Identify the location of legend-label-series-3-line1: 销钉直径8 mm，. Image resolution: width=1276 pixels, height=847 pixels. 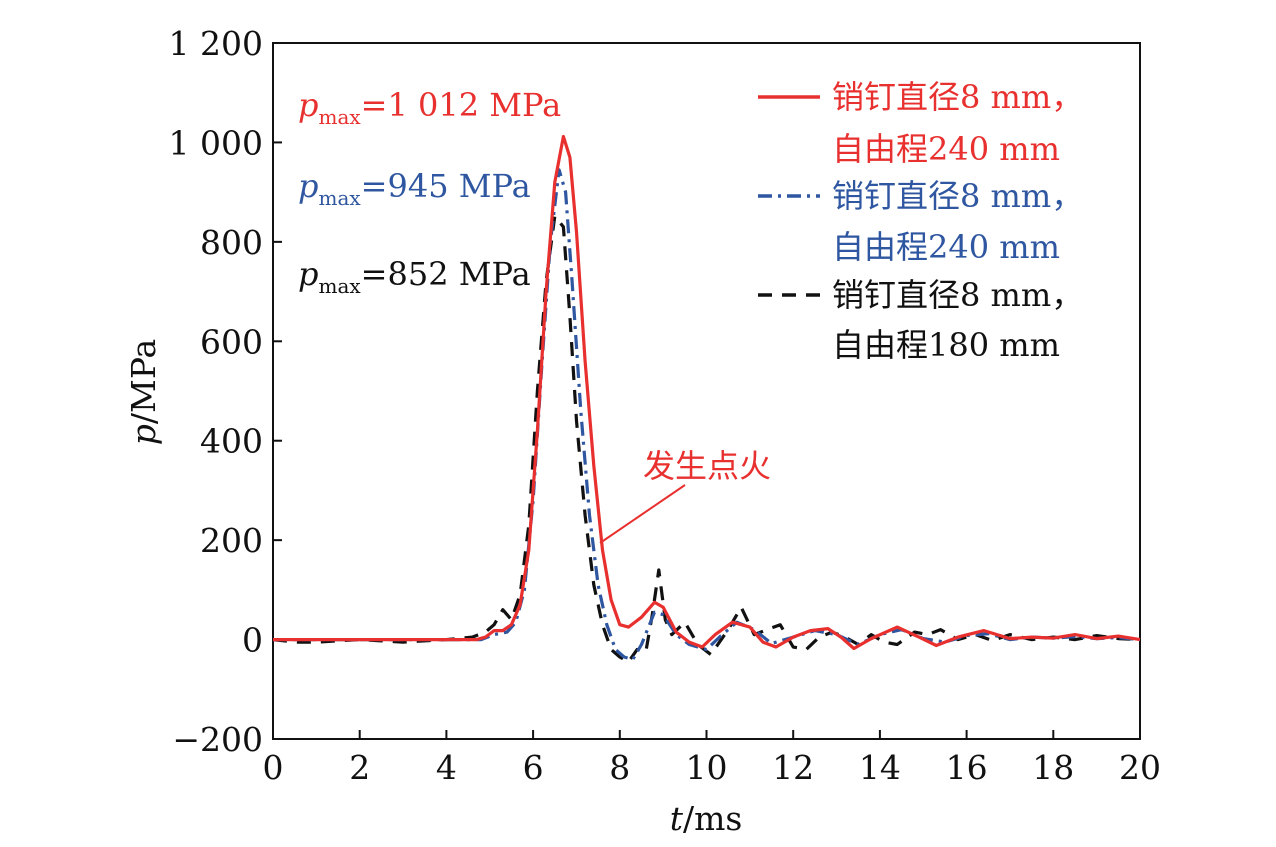
(957, 295).